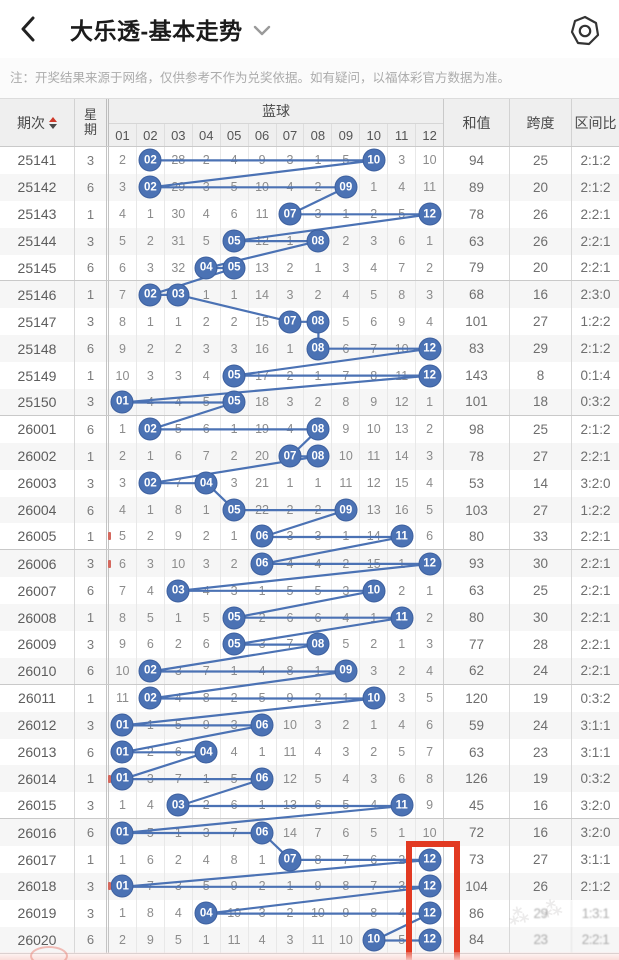 The width and height of the screenshot is (619, 960). I want to click on ball-cell-02: 3, so click(151, 267).